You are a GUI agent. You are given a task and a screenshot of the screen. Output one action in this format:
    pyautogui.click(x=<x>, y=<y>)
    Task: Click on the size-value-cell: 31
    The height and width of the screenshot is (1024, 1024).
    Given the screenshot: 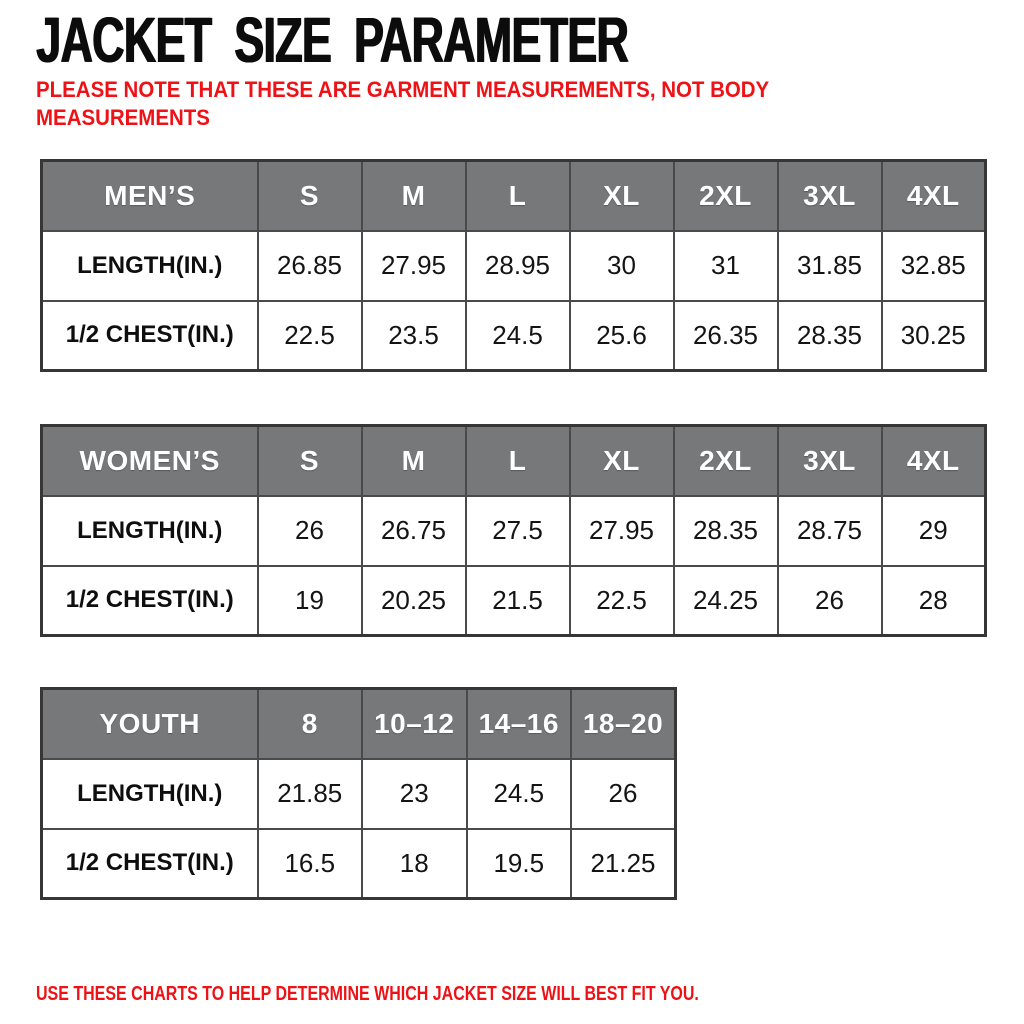 What is the action you would take?
    pyautogui.click(x=725, y=265)
    